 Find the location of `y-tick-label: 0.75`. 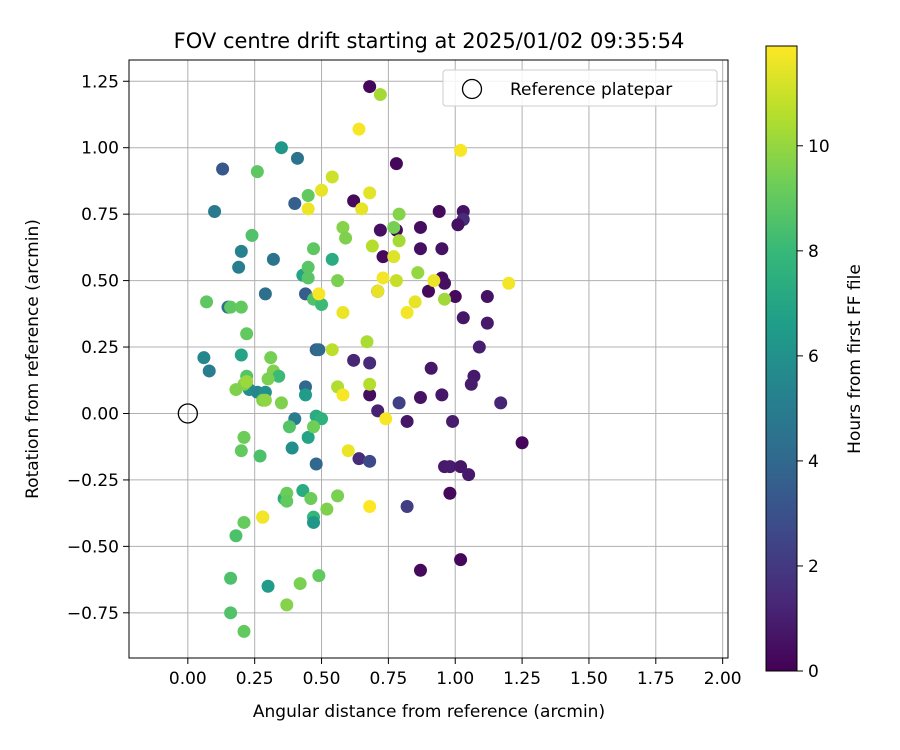

y-tick-label: 0.75 is located at coordinates (100, 215).